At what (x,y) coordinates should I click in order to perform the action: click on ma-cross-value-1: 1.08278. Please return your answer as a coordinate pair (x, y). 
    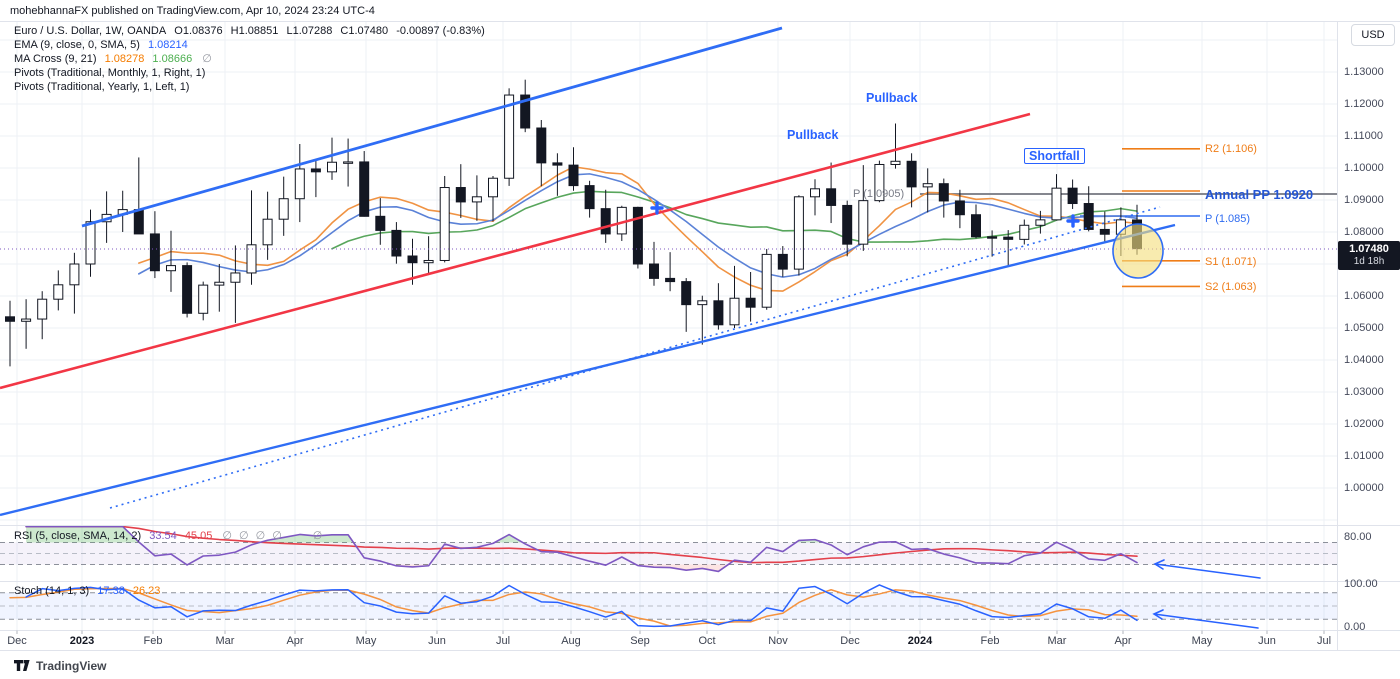
    Looking at the image, I should click on (124, 59).